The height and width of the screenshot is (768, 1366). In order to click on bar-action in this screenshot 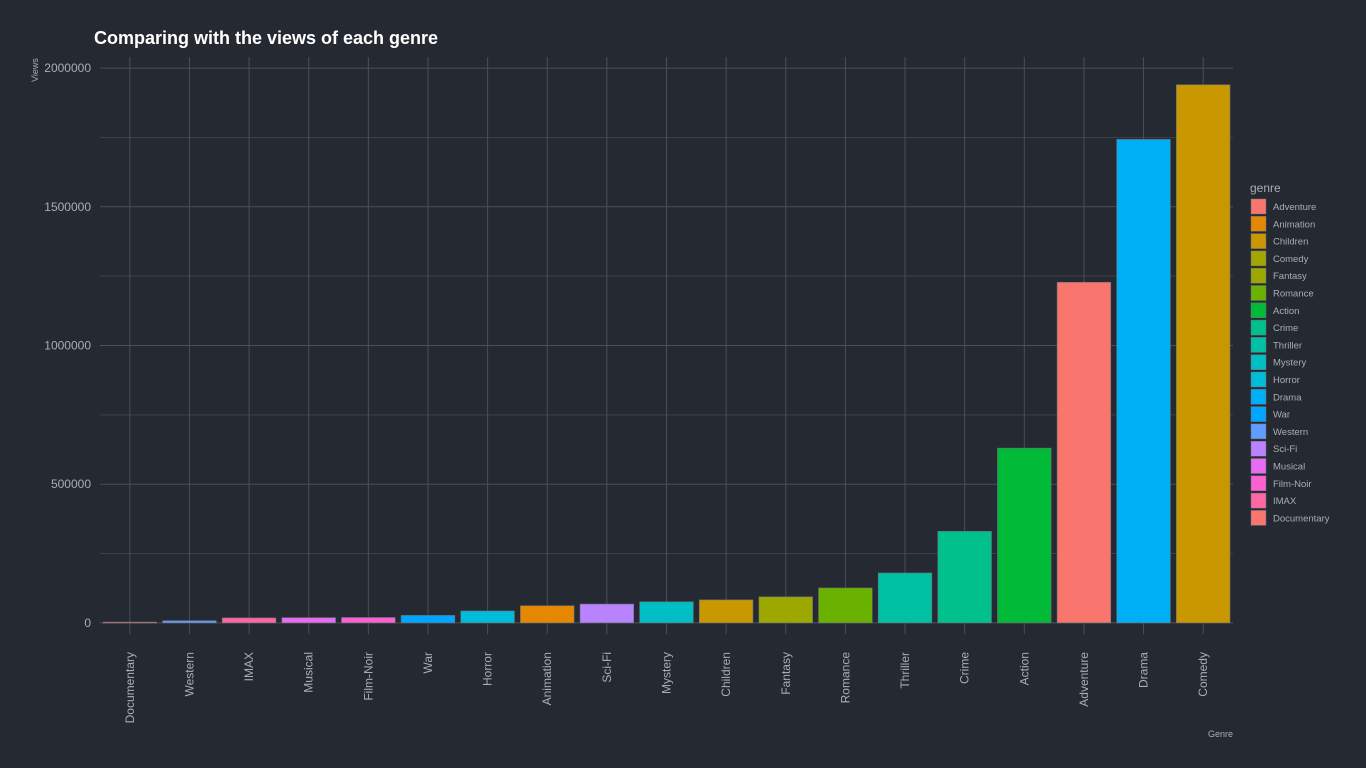, I will do `click(1024, 535)`.